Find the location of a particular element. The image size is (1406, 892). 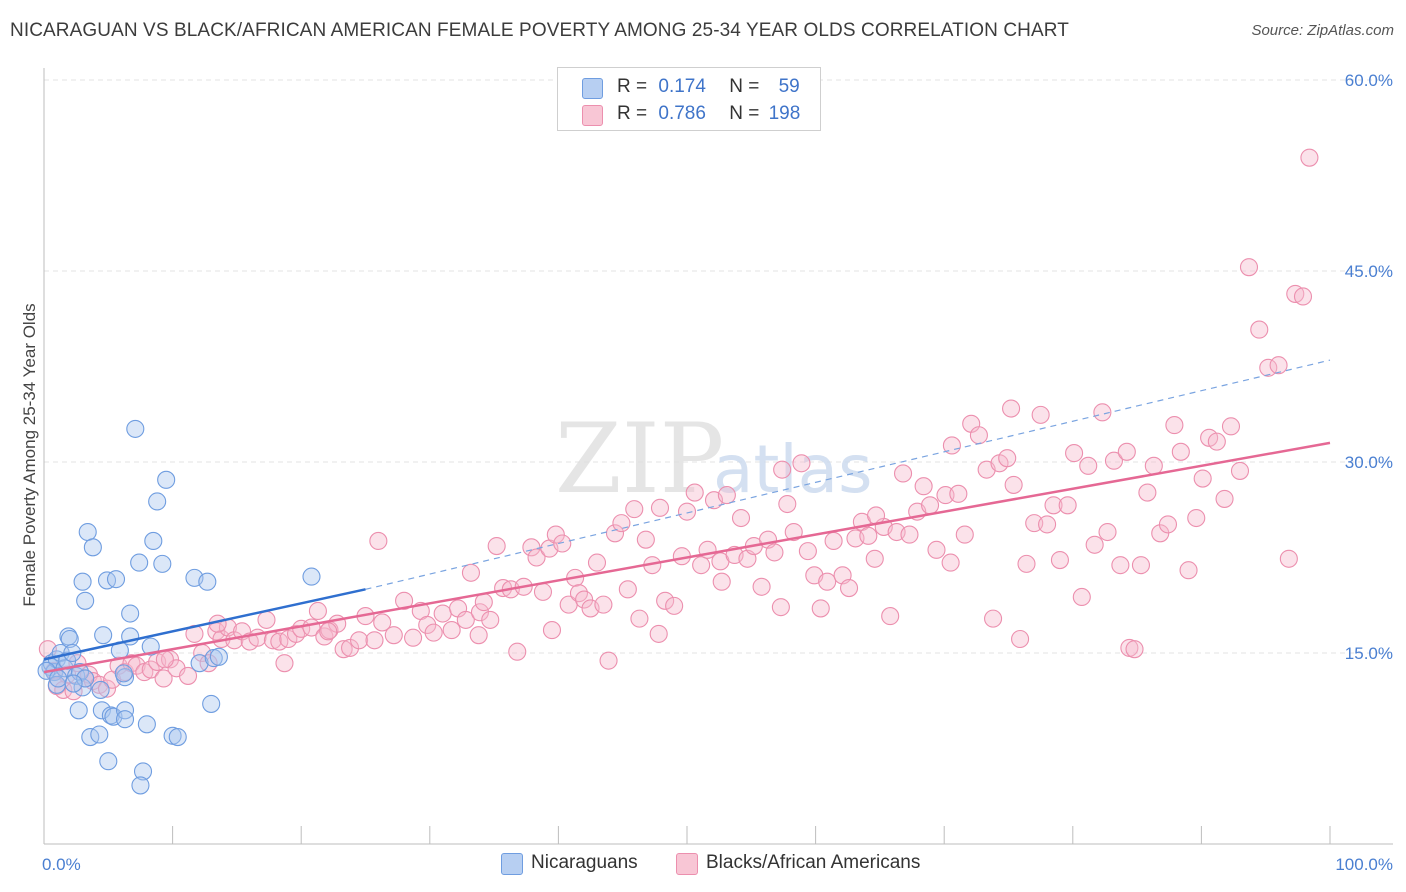

source-label: Source: ZipAtlas.com is located at coordinates (1322, 30).